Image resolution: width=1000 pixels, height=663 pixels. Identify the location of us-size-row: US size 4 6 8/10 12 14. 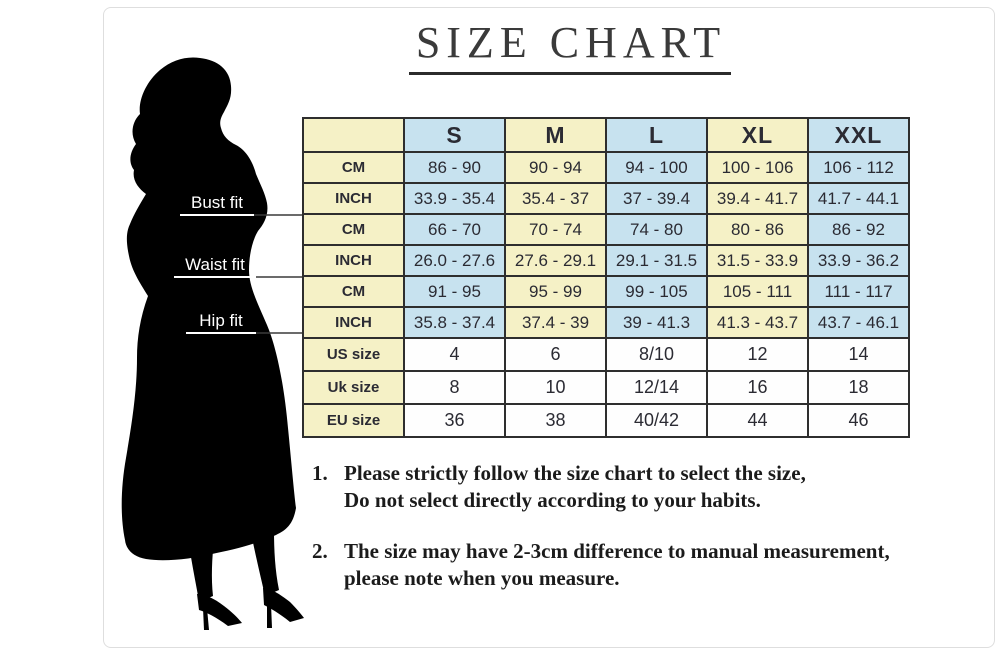
(606, 354).